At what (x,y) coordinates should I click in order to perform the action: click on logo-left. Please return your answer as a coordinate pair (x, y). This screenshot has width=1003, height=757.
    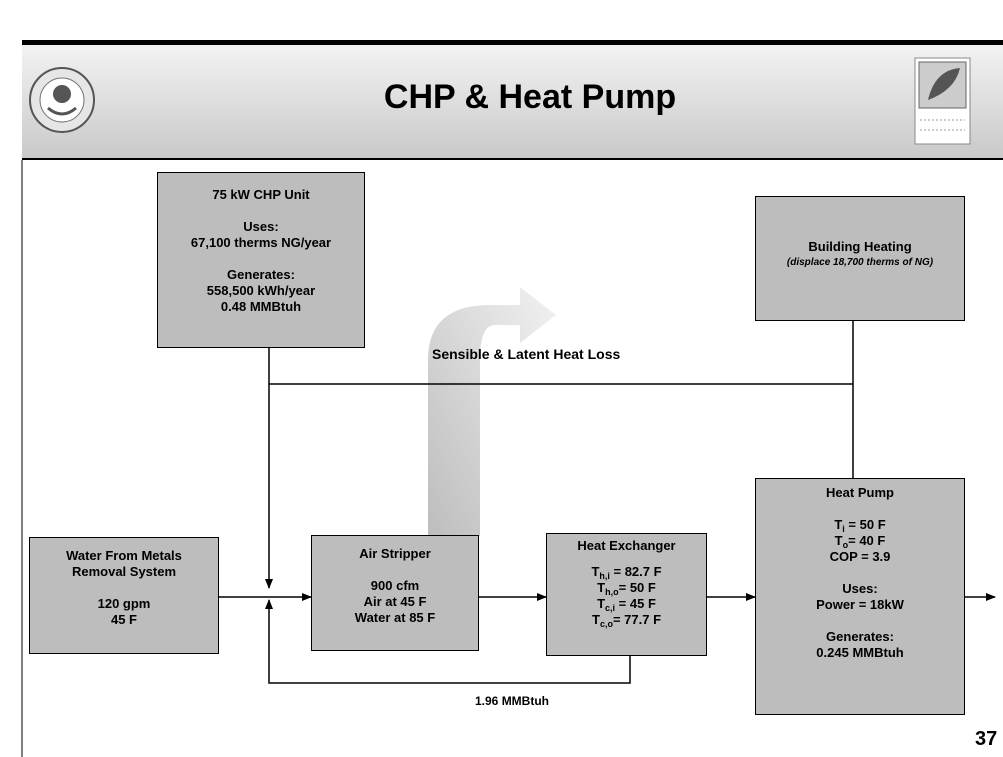
    Looking at the image, I should click on (62, 100).